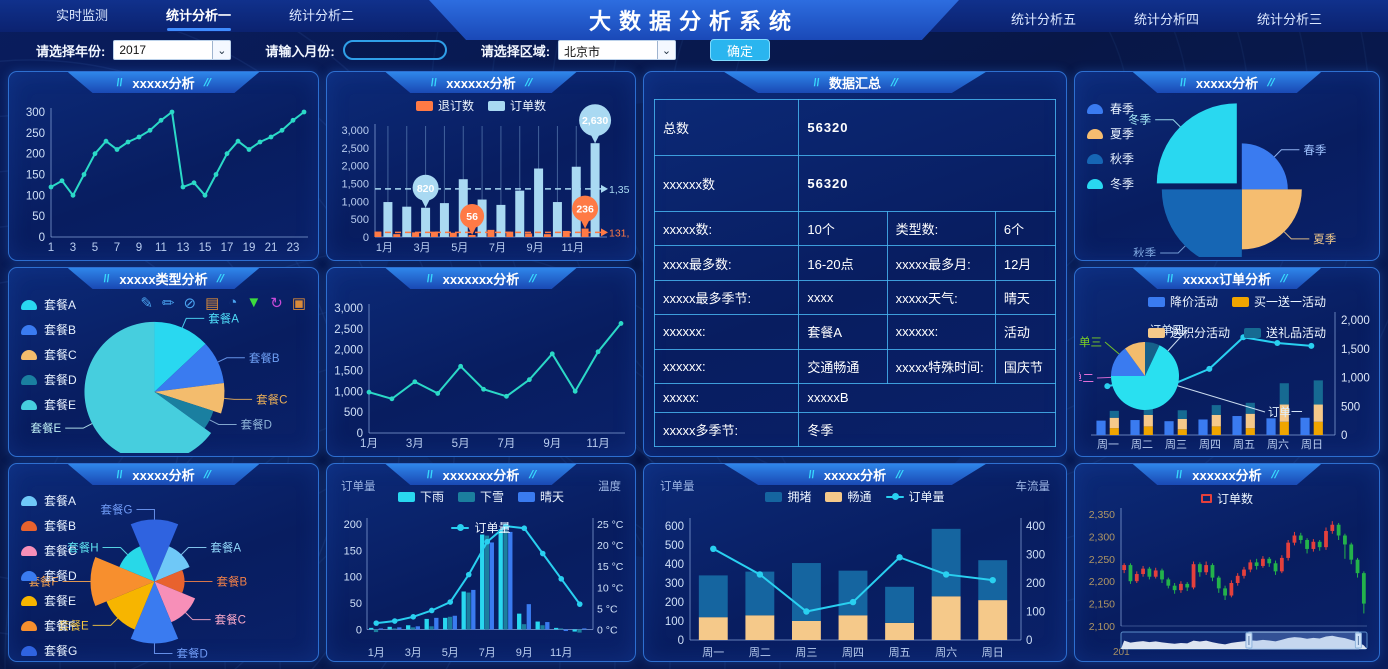 This screenshot has height=669, width=1388. Describe the element at coordinates (254, 302) in the screenshot. I see `filter-icon: ▼` at that location.